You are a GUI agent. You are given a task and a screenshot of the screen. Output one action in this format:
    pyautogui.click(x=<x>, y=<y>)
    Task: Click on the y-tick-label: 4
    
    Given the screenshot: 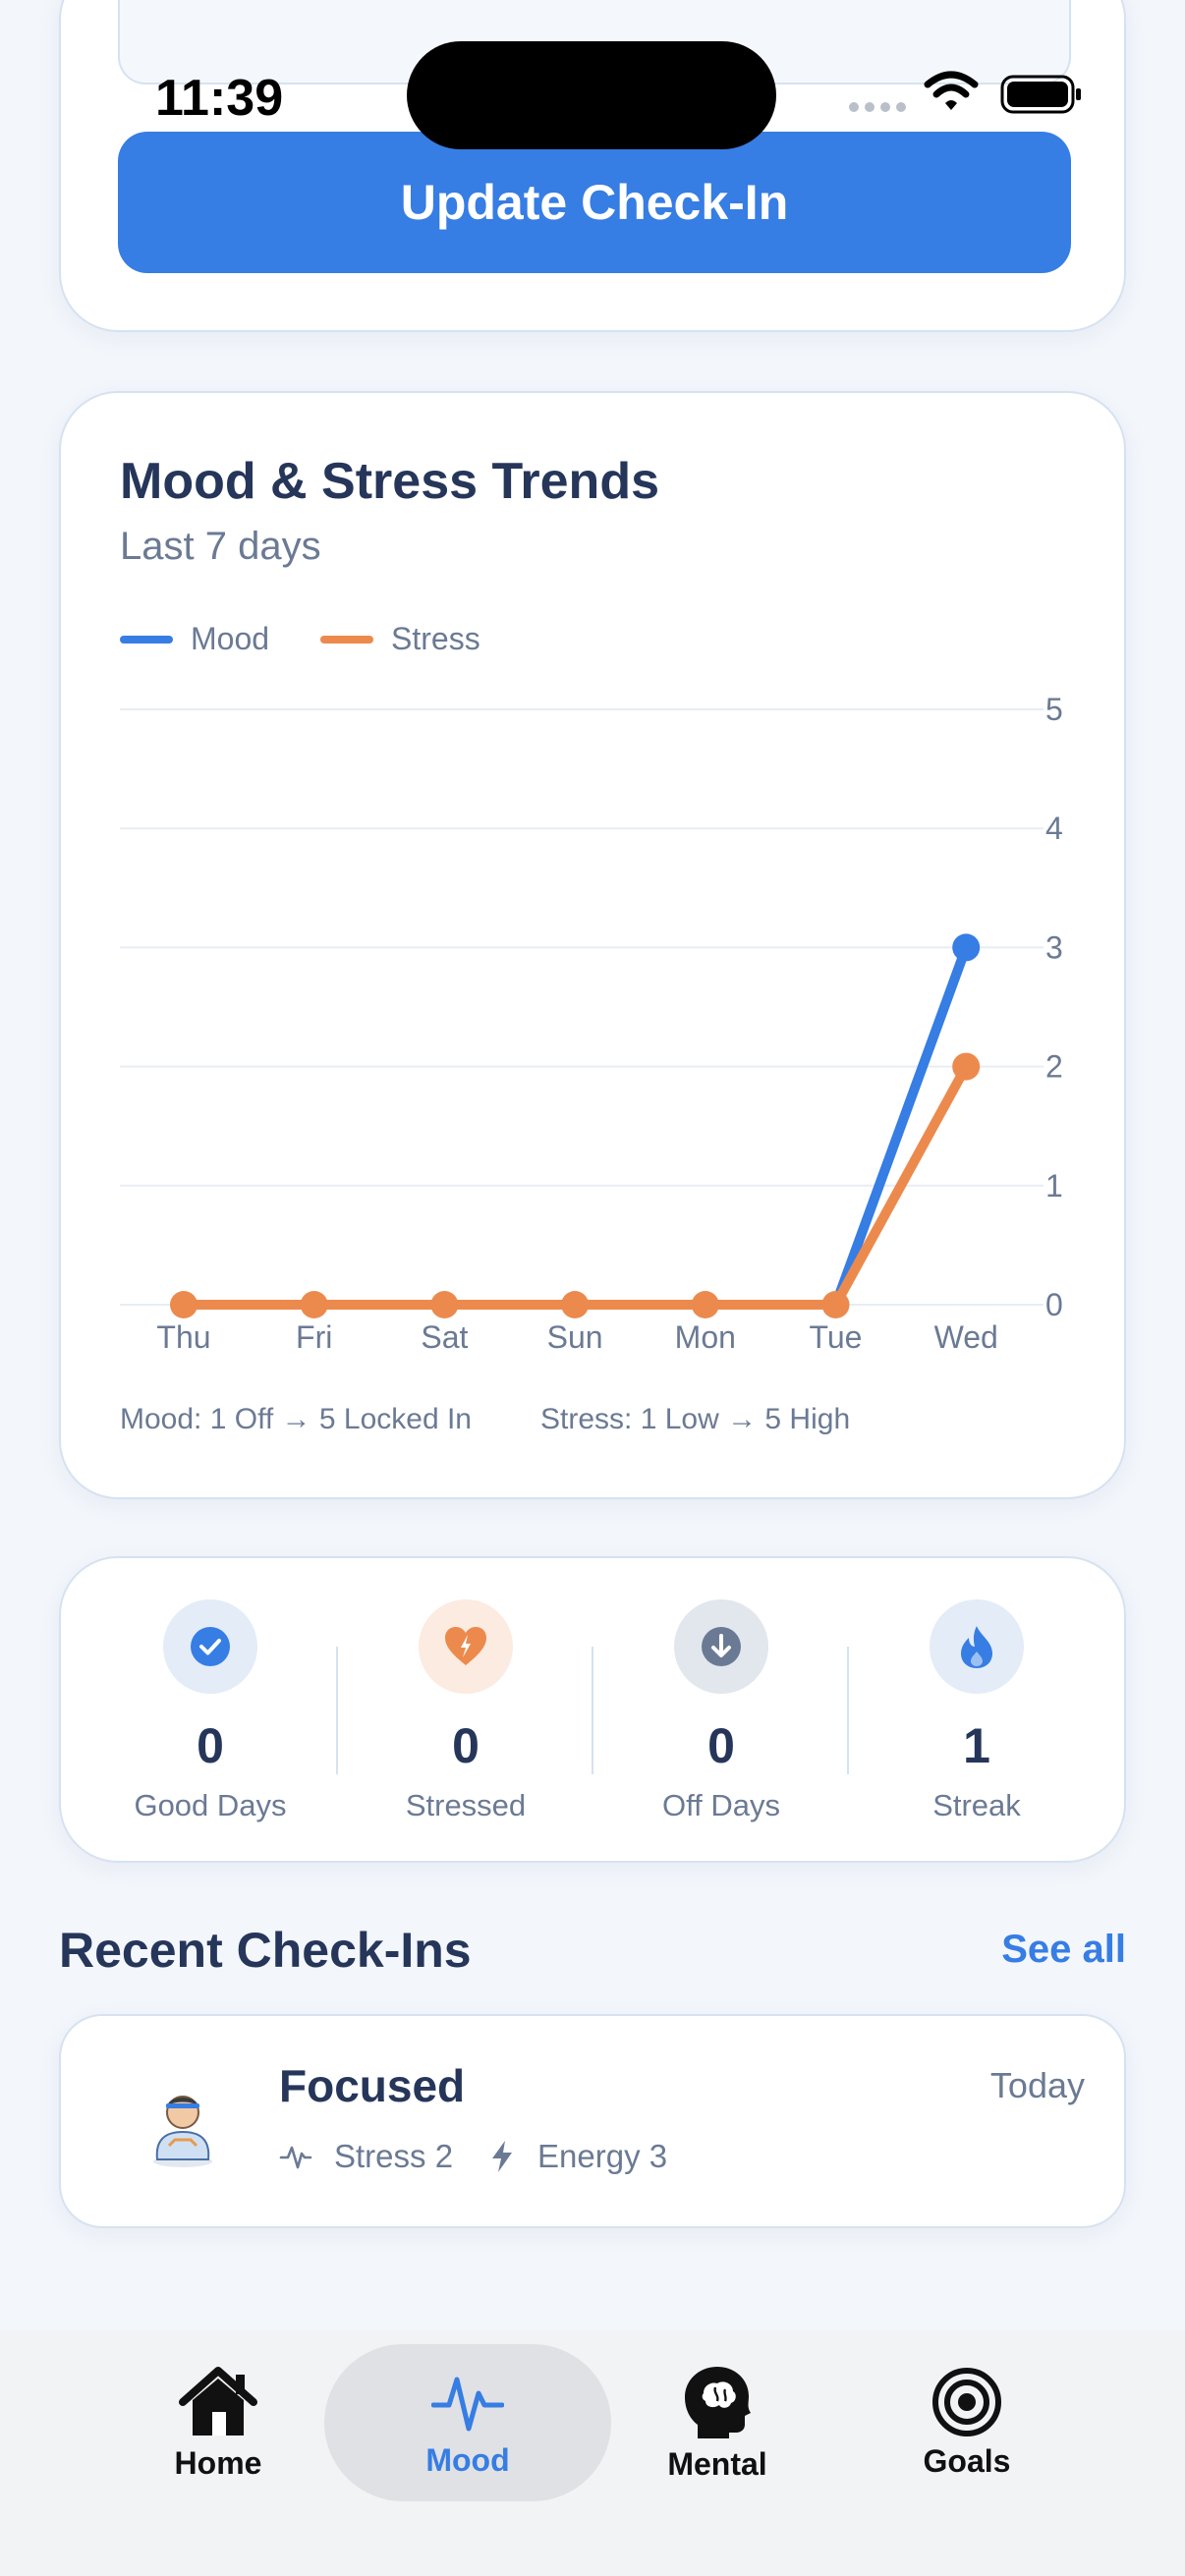 What is the action you would take?
    pyautogui.click(x=1054, y=828)
    